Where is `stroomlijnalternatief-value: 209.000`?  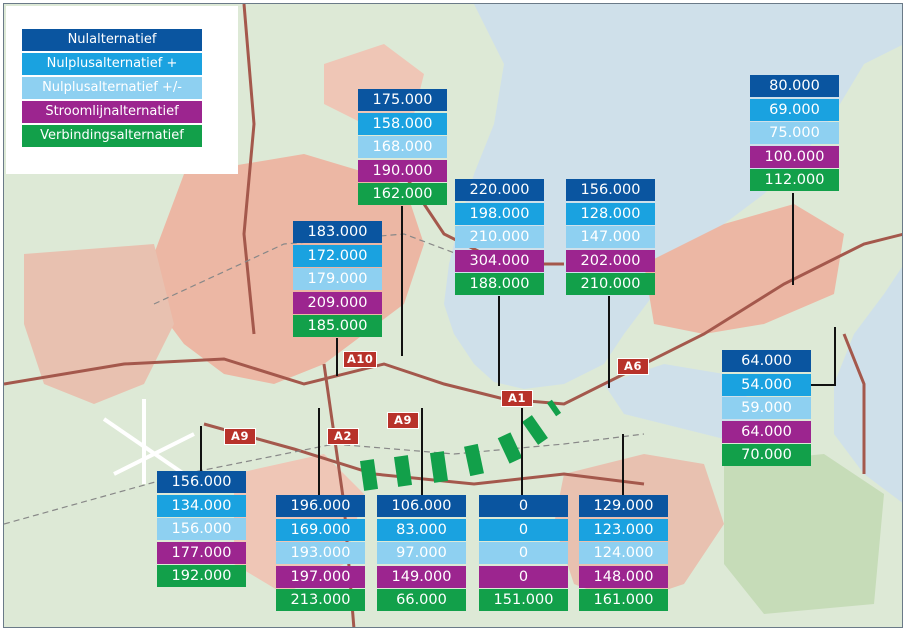 stroomlijnalternatief-value: 209.000 is located at coordinates (337, 302).